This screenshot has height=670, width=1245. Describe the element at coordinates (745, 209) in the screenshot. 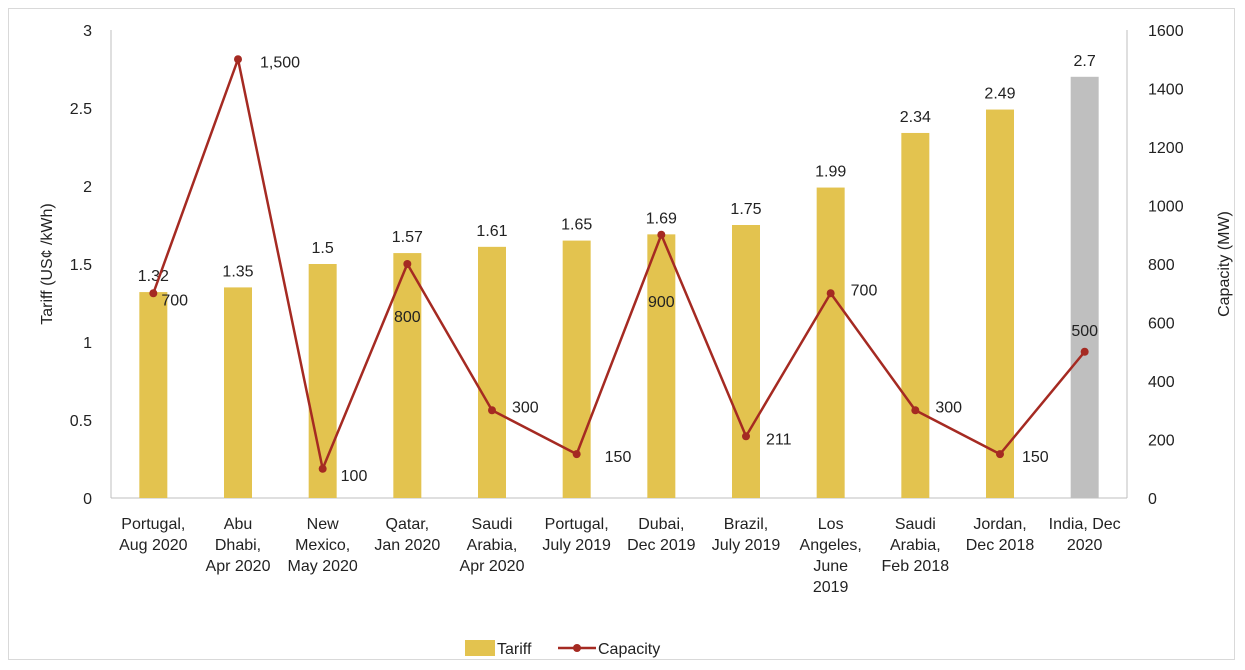

I see `tariff-value-label: 1.75` at that location.